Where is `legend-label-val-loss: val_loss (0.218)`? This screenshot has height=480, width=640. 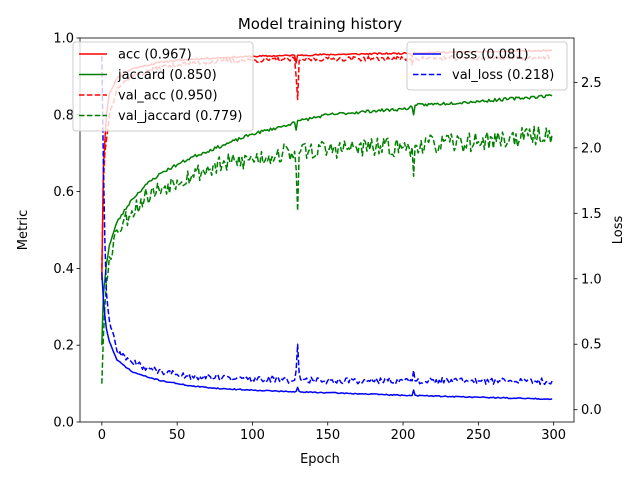 legend-label-val-loss: val_loss (0.218) is located at coordinates (503, 75).